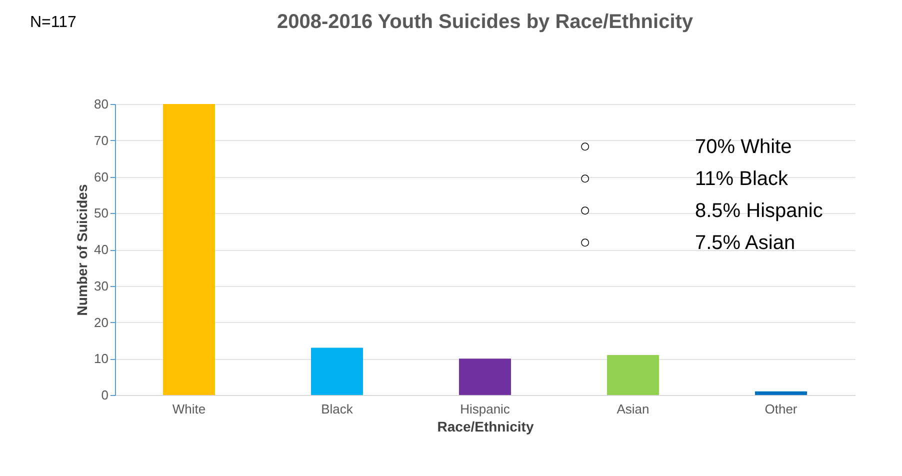 The width and height of the screenshot is (902, 476). Describe the element at coordinates (104, 395) in the screenshot. I see `y-tick-label: 0` at that location.